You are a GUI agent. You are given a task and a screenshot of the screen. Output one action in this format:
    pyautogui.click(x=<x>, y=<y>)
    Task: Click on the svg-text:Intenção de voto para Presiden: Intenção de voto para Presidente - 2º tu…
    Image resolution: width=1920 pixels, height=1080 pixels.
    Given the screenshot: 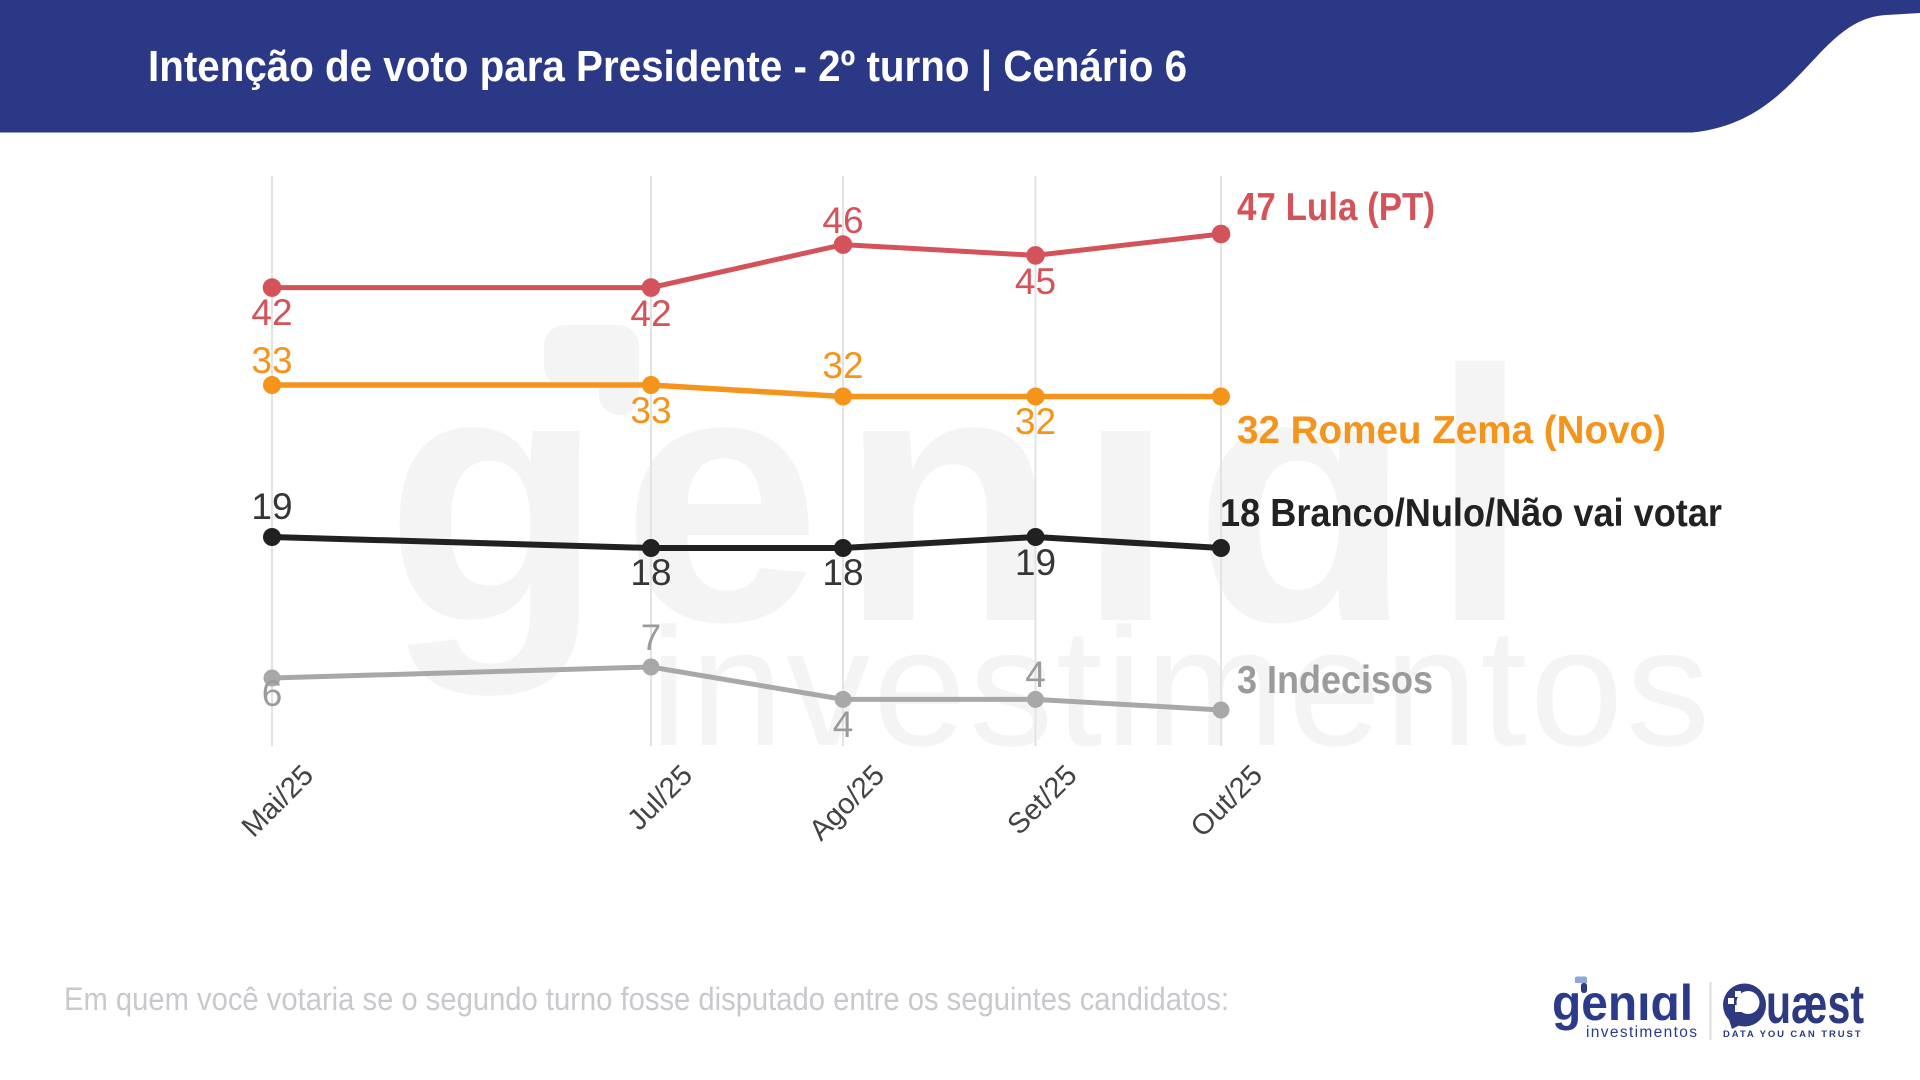 What is the action you would take?
    pyautogui.click(x=667, y=67)
    